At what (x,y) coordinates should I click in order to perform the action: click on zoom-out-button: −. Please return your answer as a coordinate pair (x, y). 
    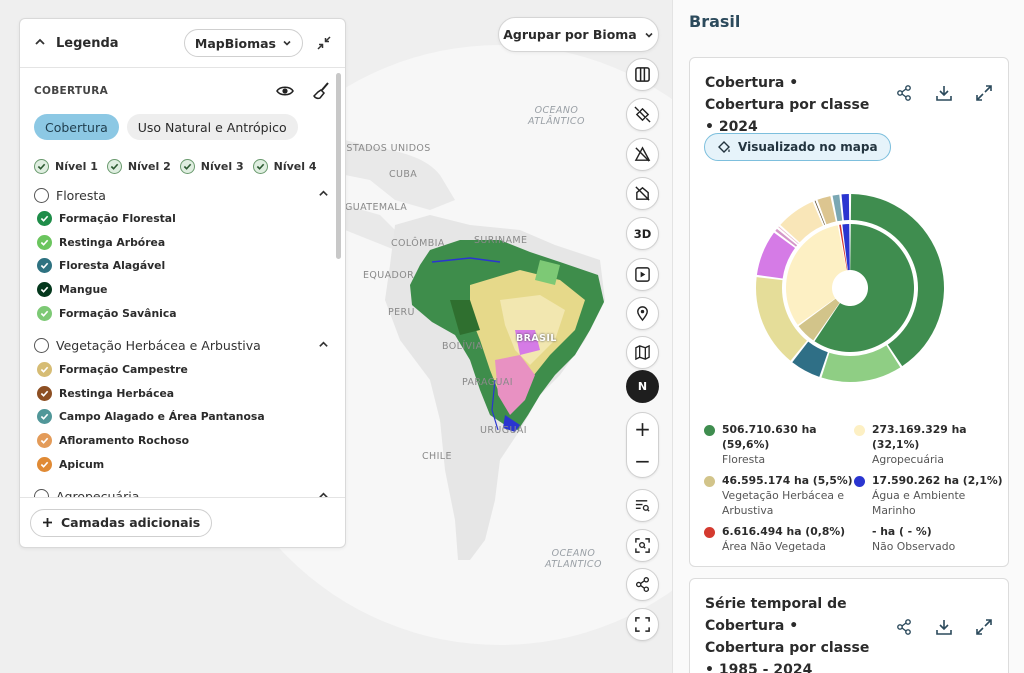
    Looking at the image, I should click on (642, 461).